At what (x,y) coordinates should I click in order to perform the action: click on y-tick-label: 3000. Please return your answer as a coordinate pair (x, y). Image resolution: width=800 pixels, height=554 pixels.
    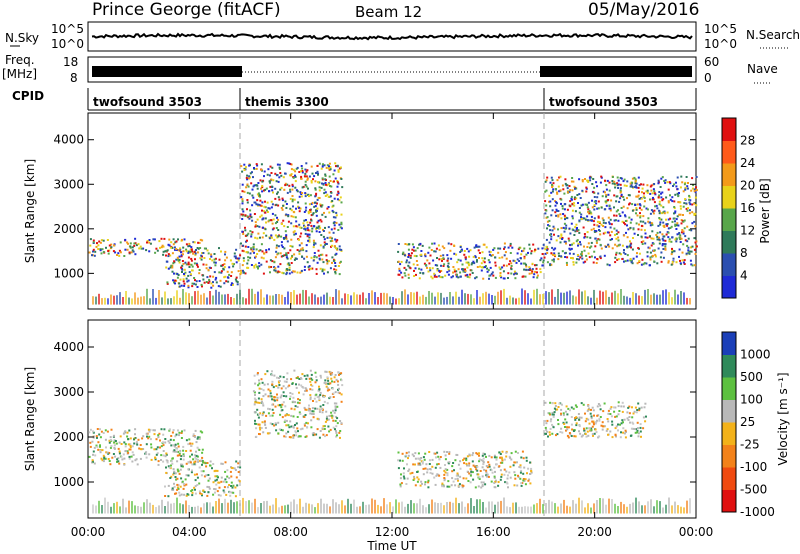
    Looking at the image, I should click on (68, 392).